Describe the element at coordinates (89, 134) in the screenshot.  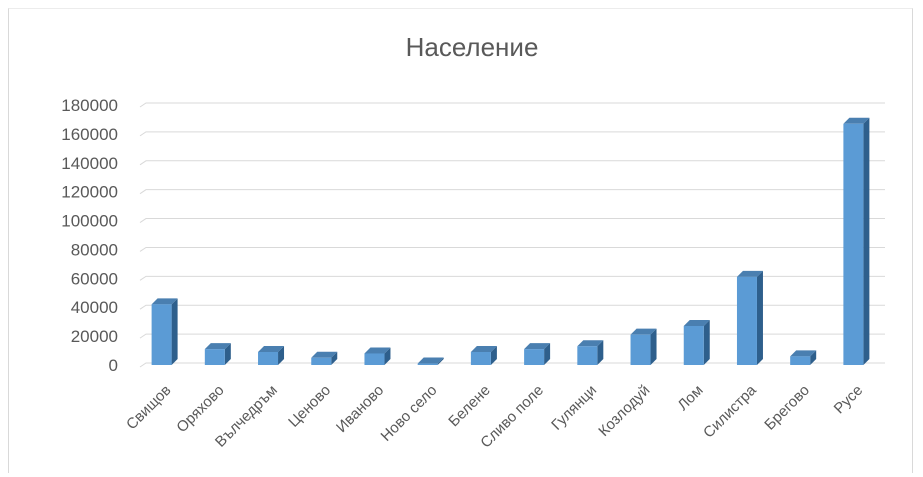
I see `y-tick-label: 160000` at that location.